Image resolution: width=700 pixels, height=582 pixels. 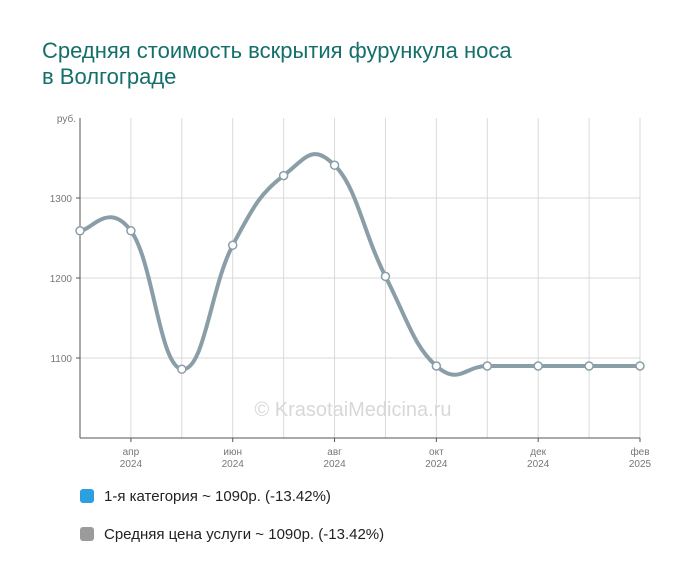 I want to click on legend-label-category: 1-я категория ~ 1090р. (-13.42%), so click(x=217, y=496).